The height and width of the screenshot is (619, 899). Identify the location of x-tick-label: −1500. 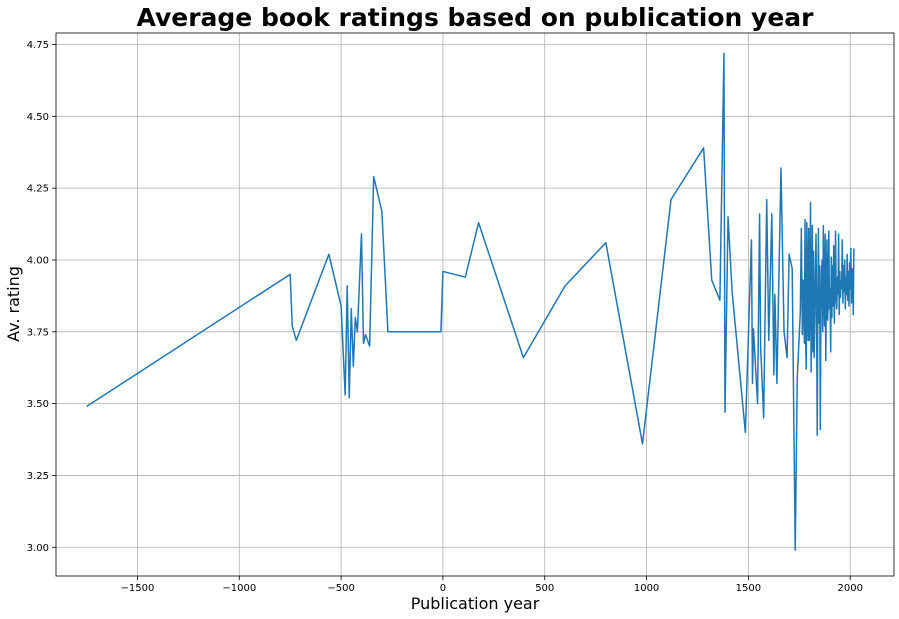
(138, 588).